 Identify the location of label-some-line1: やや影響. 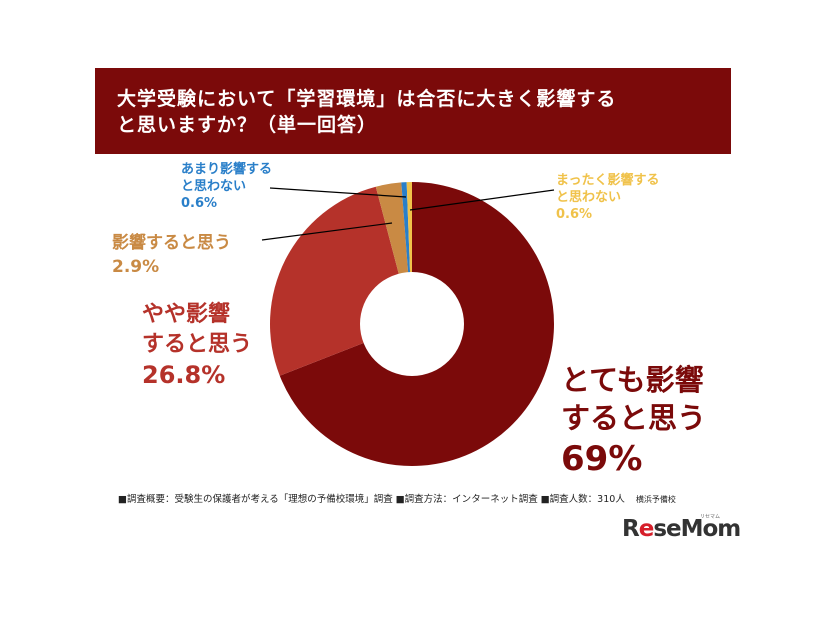
(186, 314).